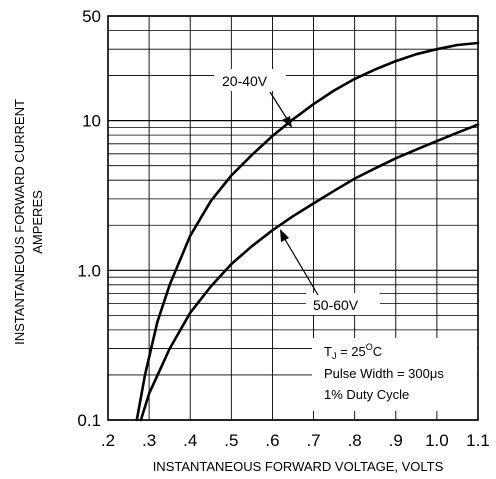 This screenshot has height=479, width=496. I want to click on annotation-50-60v-arrowhead, so click(284, 235).